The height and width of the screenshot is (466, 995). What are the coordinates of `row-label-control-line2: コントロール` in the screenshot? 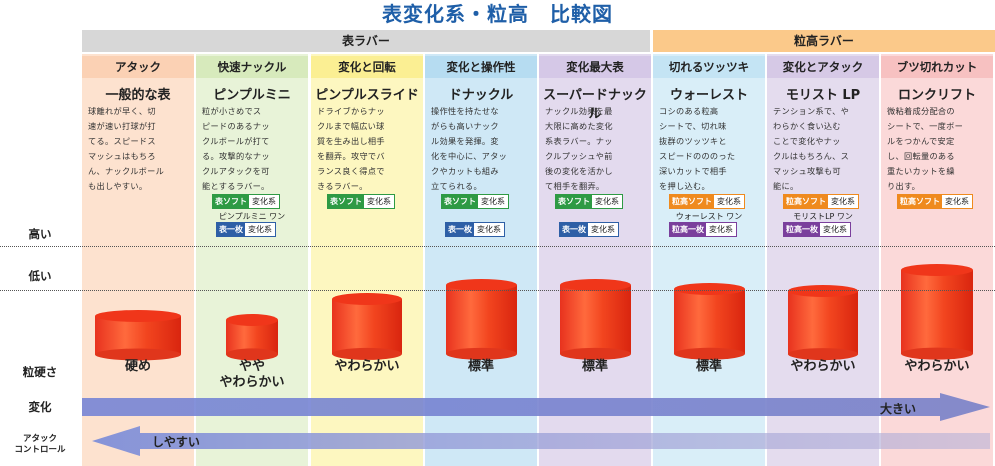 It's located at (40, 450).